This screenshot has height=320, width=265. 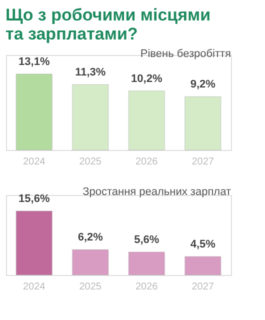 What do you see at coordinates (34, 62) in the screenshot?
I see `data-label: 13,1%` at bounding box center [34, 62].